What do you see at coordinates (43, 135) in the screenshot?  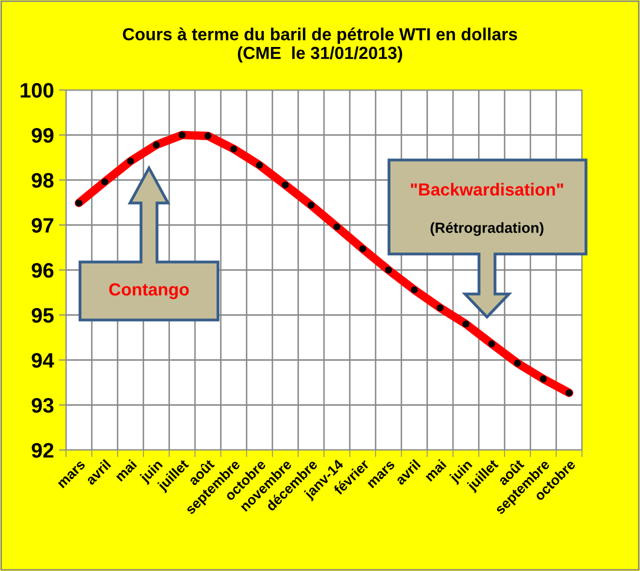 I see `y-tick-label: 99` at bounding box center [43, 135].